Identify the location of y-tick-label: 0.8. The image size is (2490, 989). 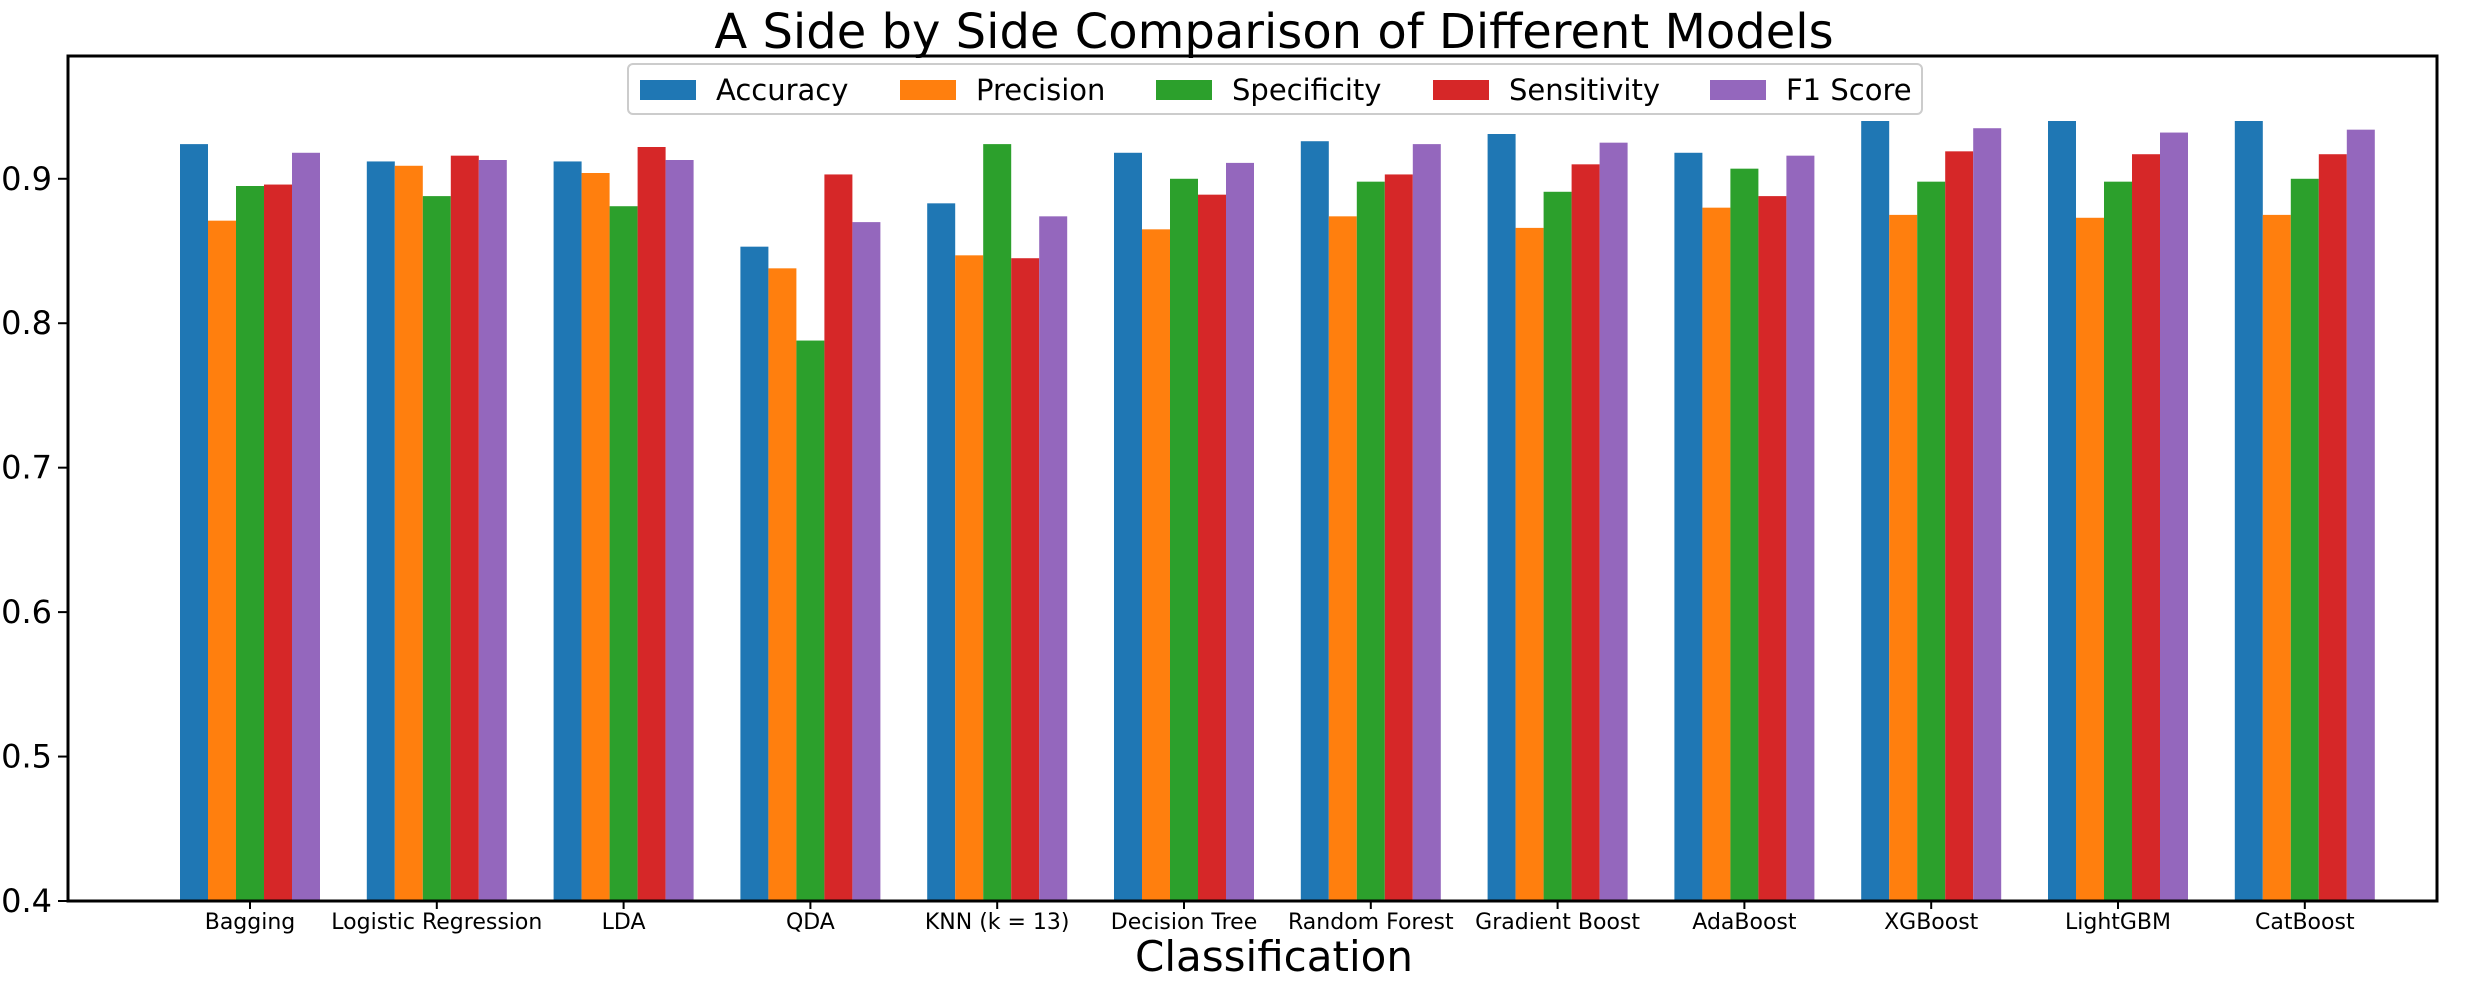
(26, 323).